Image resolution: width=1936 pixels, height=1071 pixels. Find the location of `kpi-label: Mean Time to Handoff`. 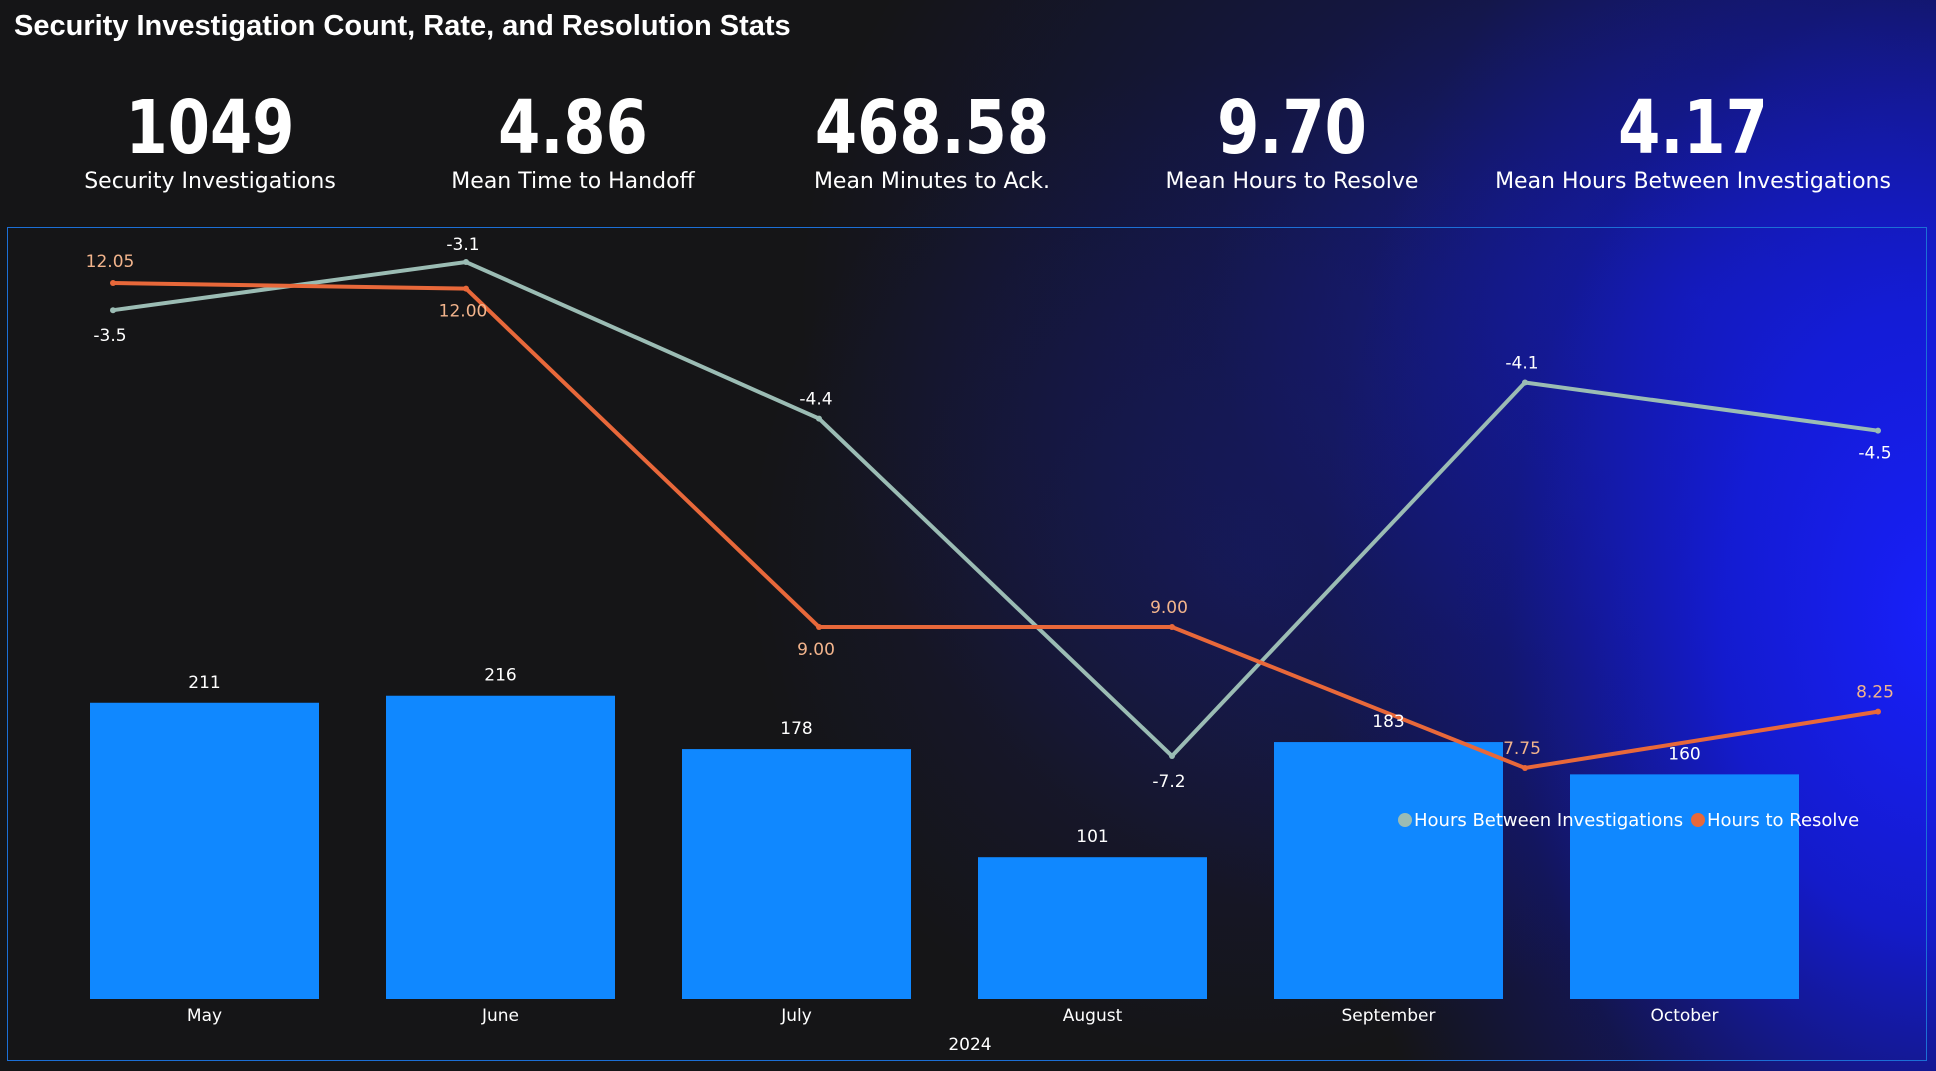

kpi-label: Mean Time to Handoff is located at coordinates (573, 181).